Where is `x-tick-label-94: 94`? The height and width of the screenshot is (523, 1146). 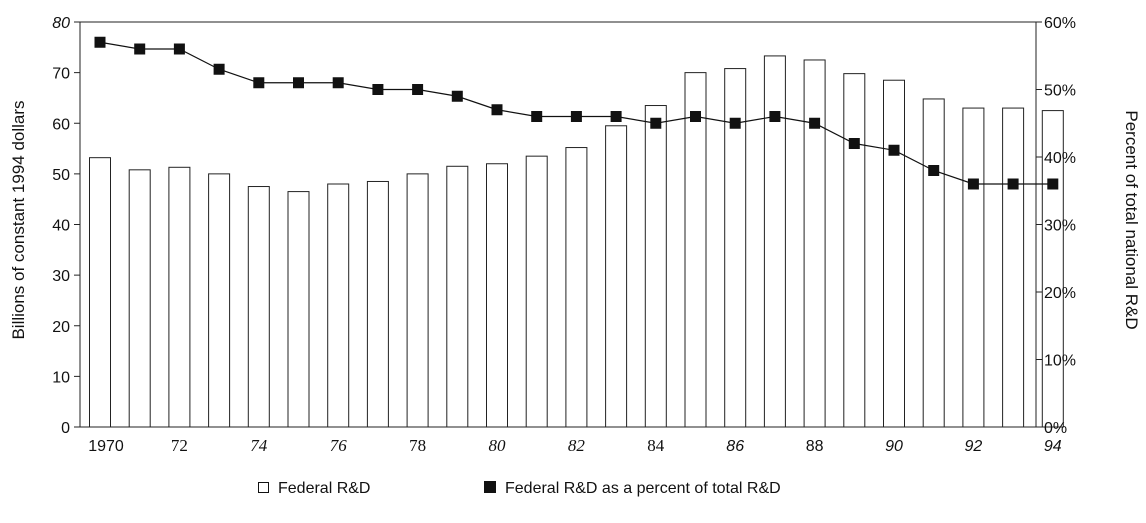 x-tick-label-94: 94 is located at coordinates (1053, 446).